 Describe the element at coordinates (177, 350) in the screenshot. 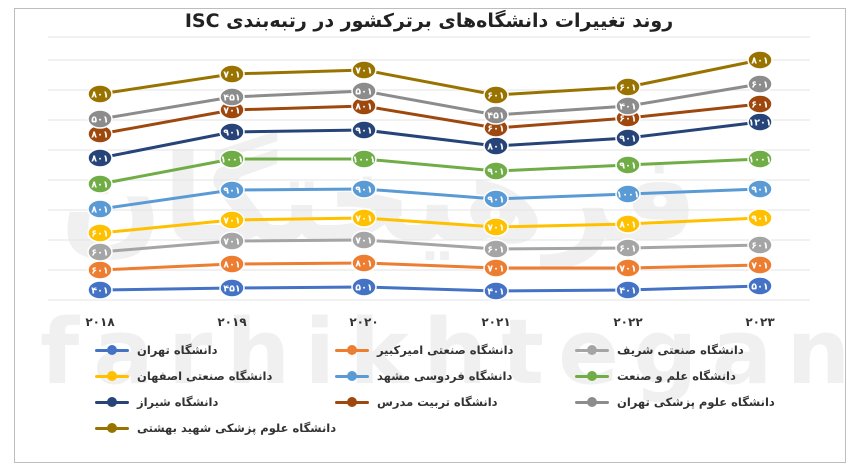

I see `legend-label: دانشگاه تهران` at that location.